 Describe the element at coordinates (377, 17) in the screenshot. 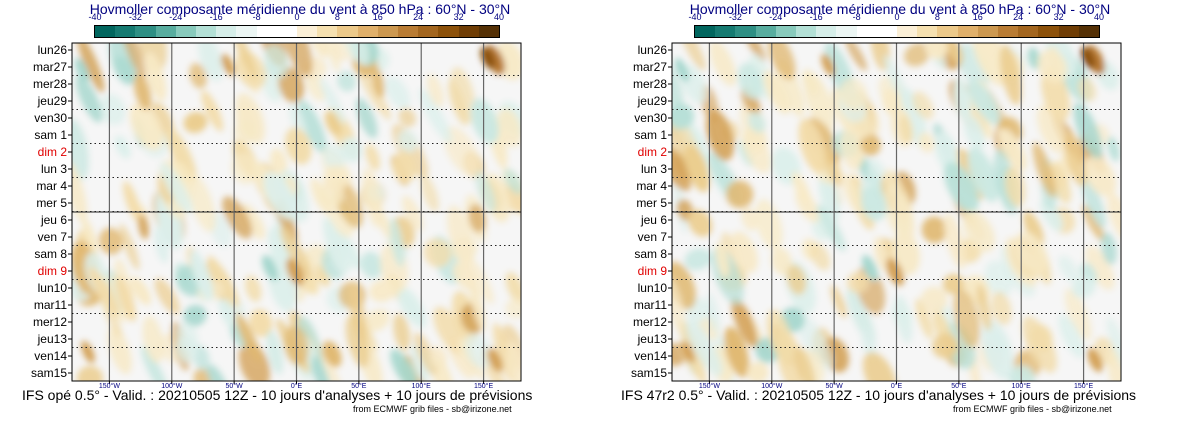

I see `colorbar-tick-label: 16` at that location.